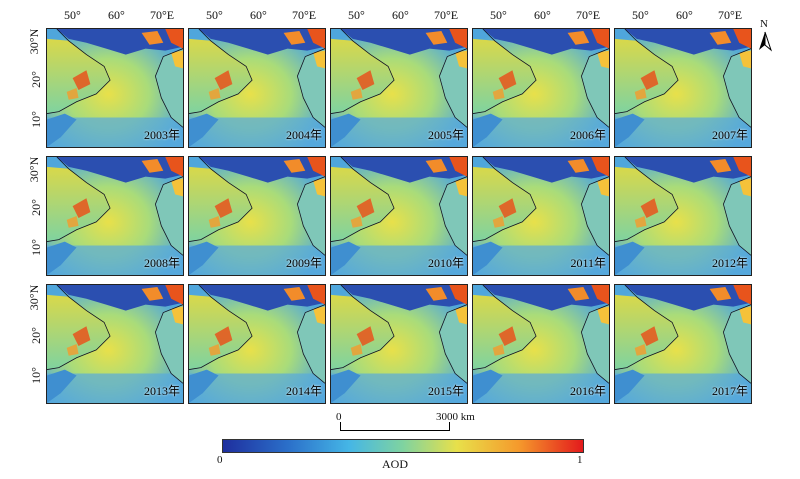 Image resolution: width=800 pixels, height=479 pixels. I want to click on year-label: 2010年, so click(445, 263).